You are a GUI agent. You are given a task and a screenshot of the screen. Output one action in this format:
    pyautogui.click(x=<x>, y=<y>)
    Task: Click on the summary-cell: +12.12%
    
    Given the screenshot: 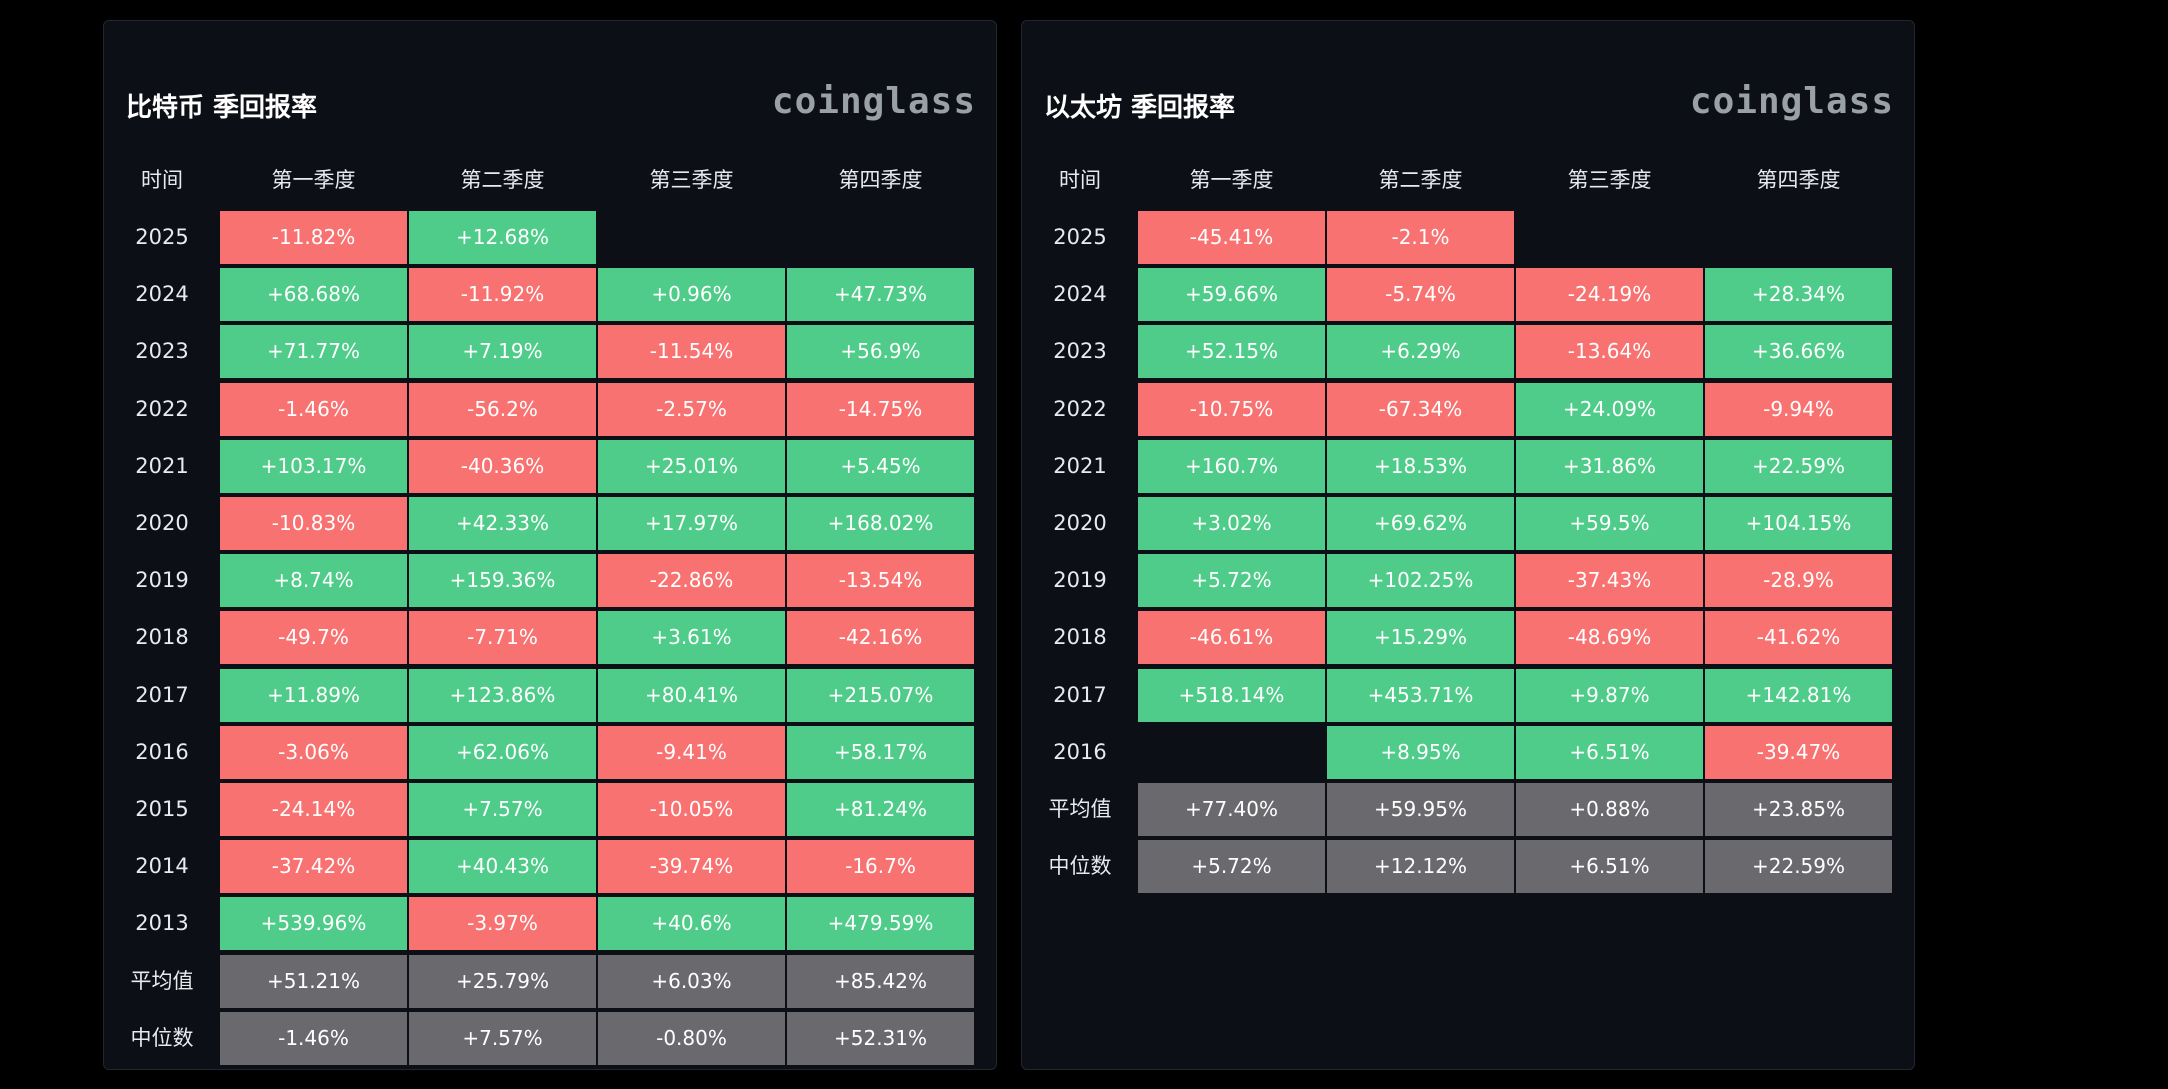 What is the action you would take?
    pyautogui.click(x=1420, y=867)
    